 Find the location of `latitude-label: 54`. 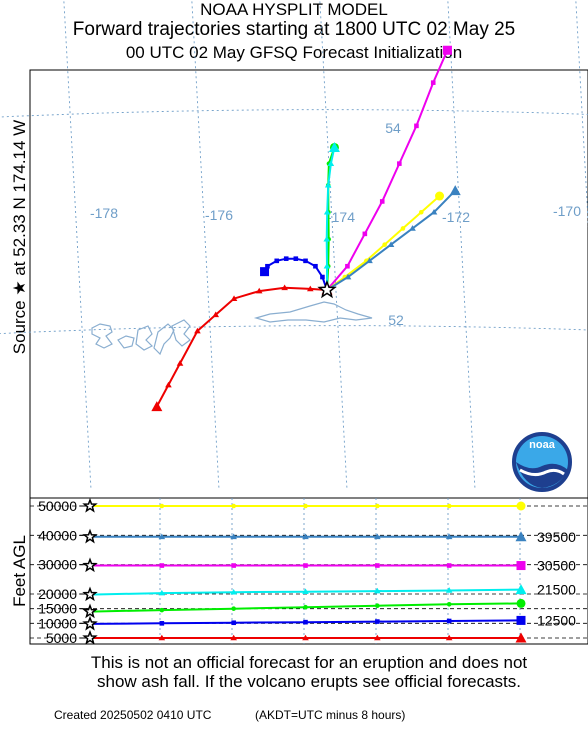

latitude-label: 54 is located at coordinates (393, 128).